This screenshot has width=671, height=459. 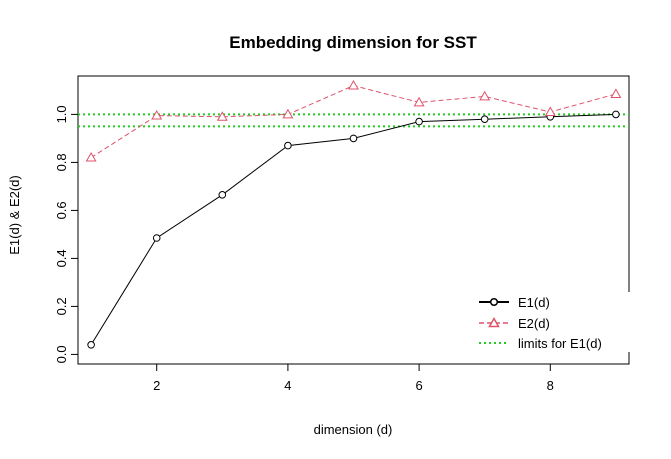 I want to click on legend-item-e1: E1(d), so click(x=514, y=302).